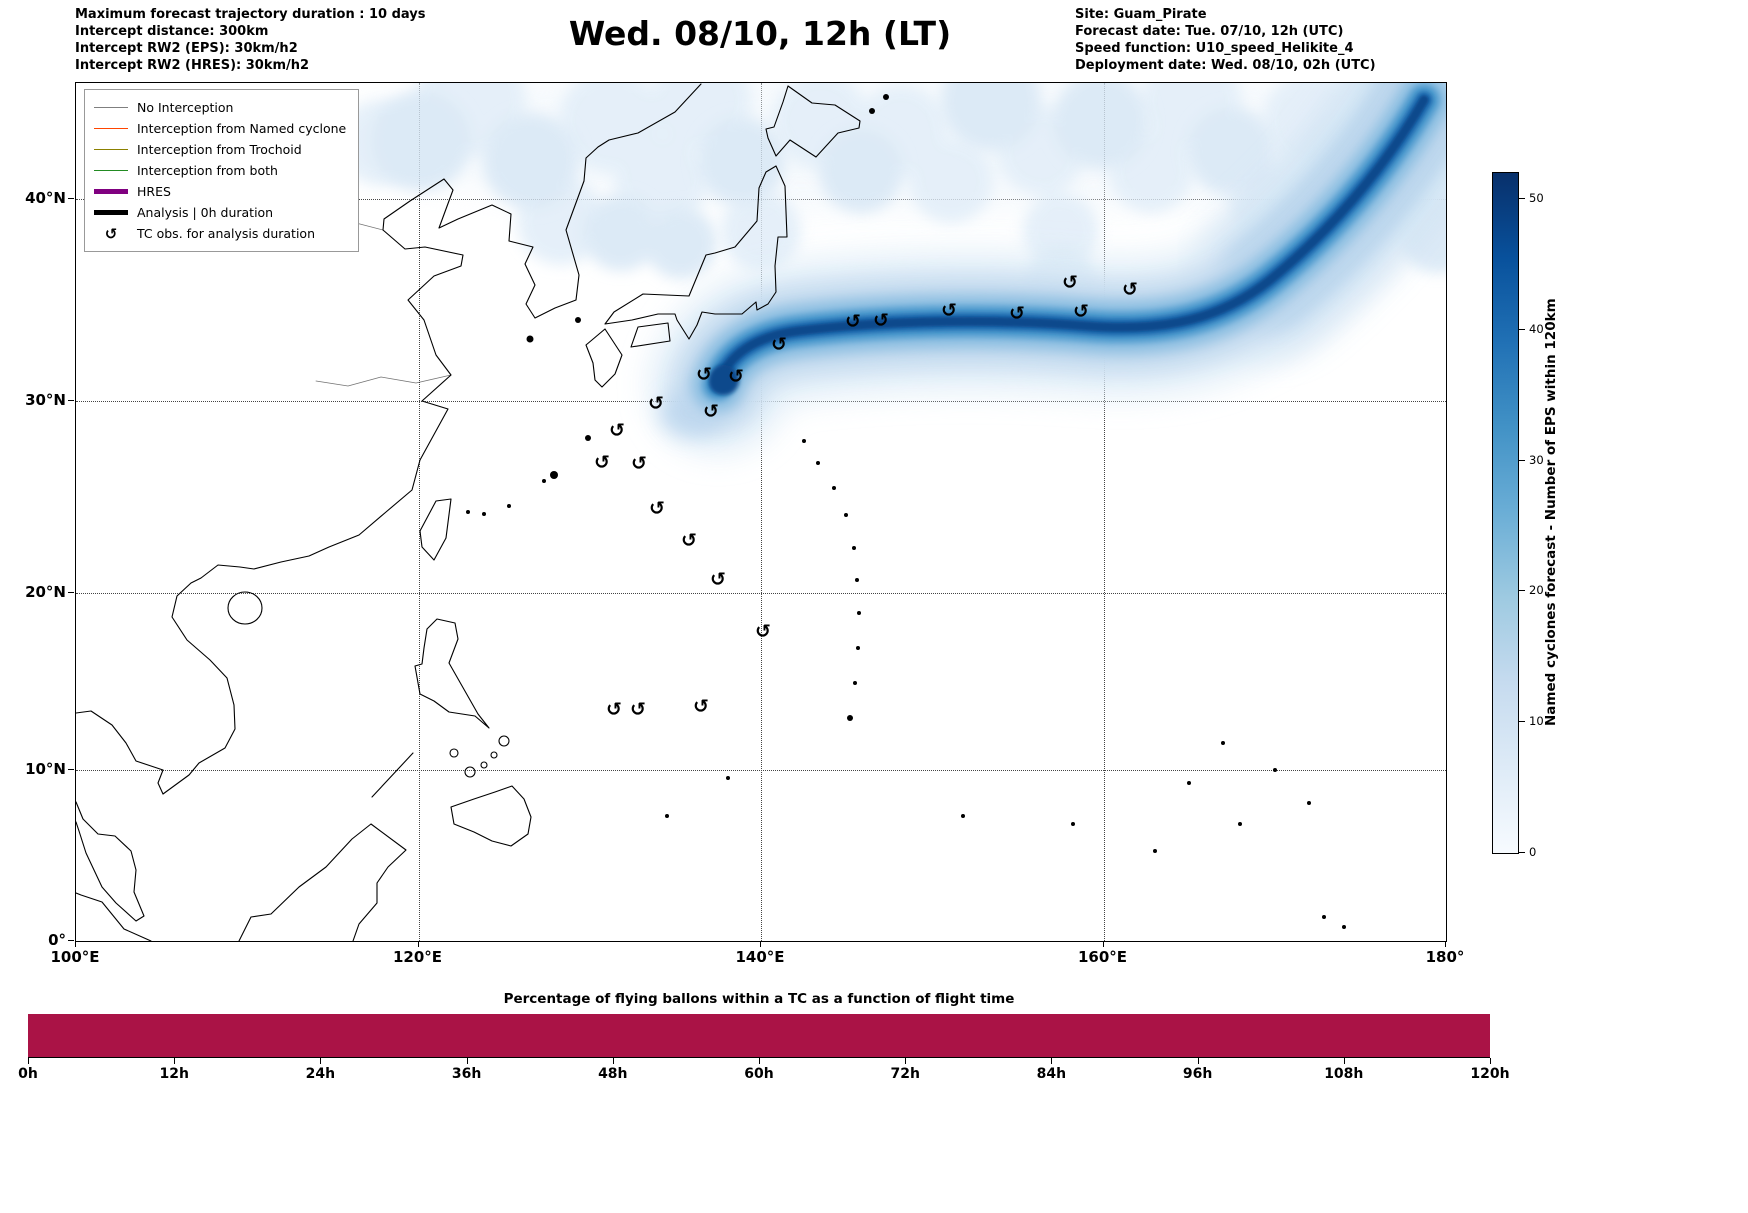 The image size is (1748, 1213). I want to click on coast-shikoku, so click(650, 335).